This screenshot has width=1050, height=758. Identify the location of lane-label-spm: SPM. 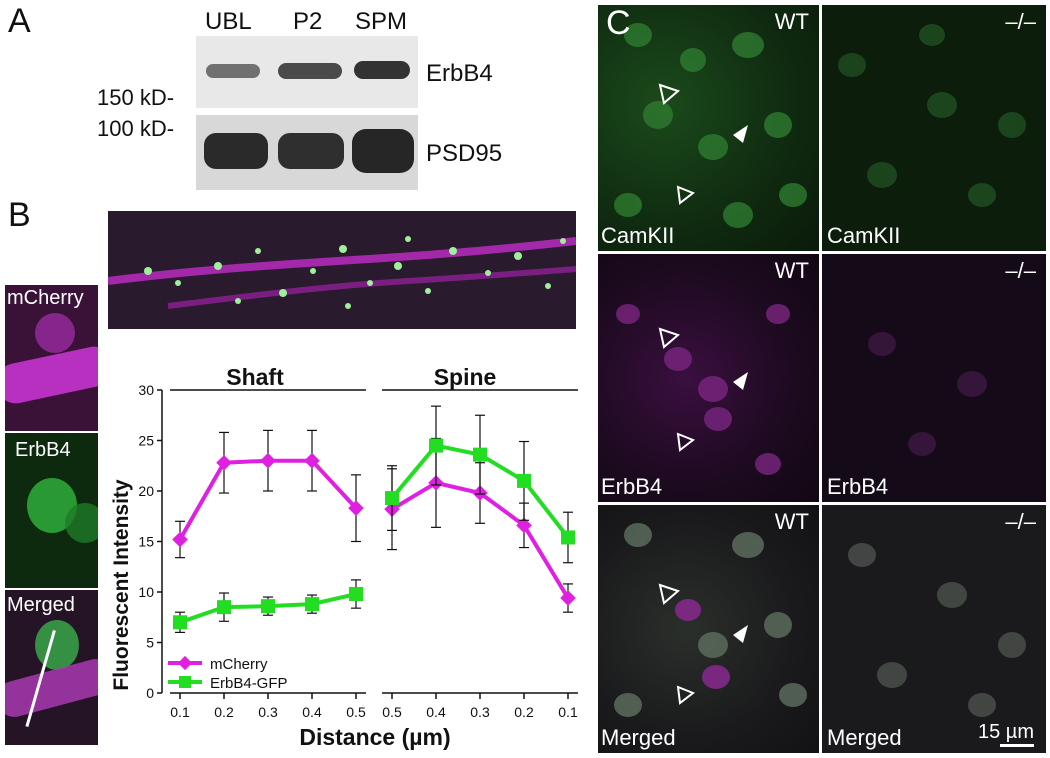
(381, 21).